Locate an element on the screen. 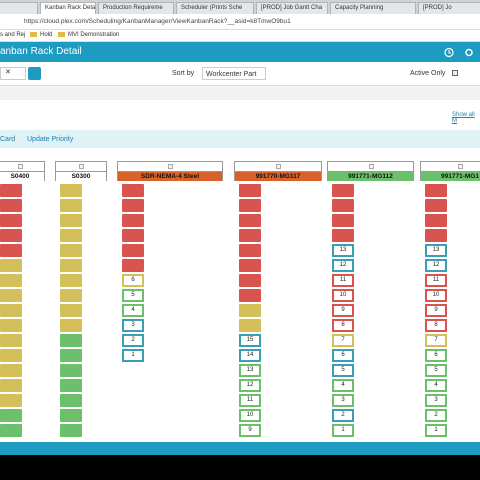  tab: Kanban Rack Detail is located at coordinates (68, 8).